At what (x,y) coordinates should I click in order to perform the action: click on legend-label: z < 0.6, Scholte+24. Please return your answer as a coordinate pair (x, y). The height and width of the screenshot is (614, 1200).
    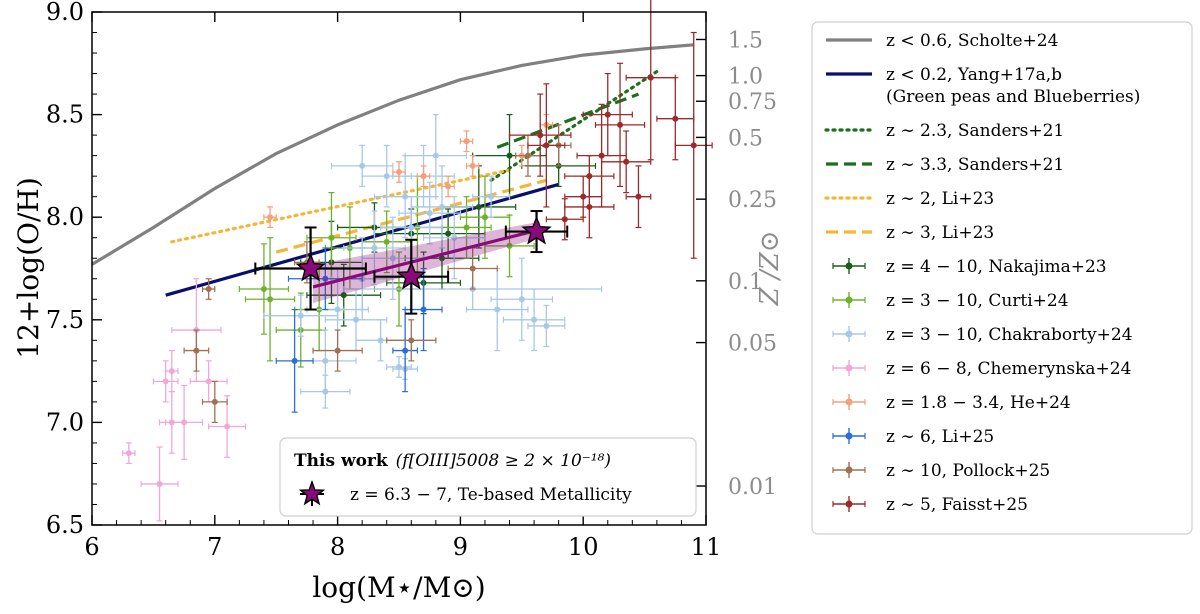
    Looking at the image, I should click on (972, 41).